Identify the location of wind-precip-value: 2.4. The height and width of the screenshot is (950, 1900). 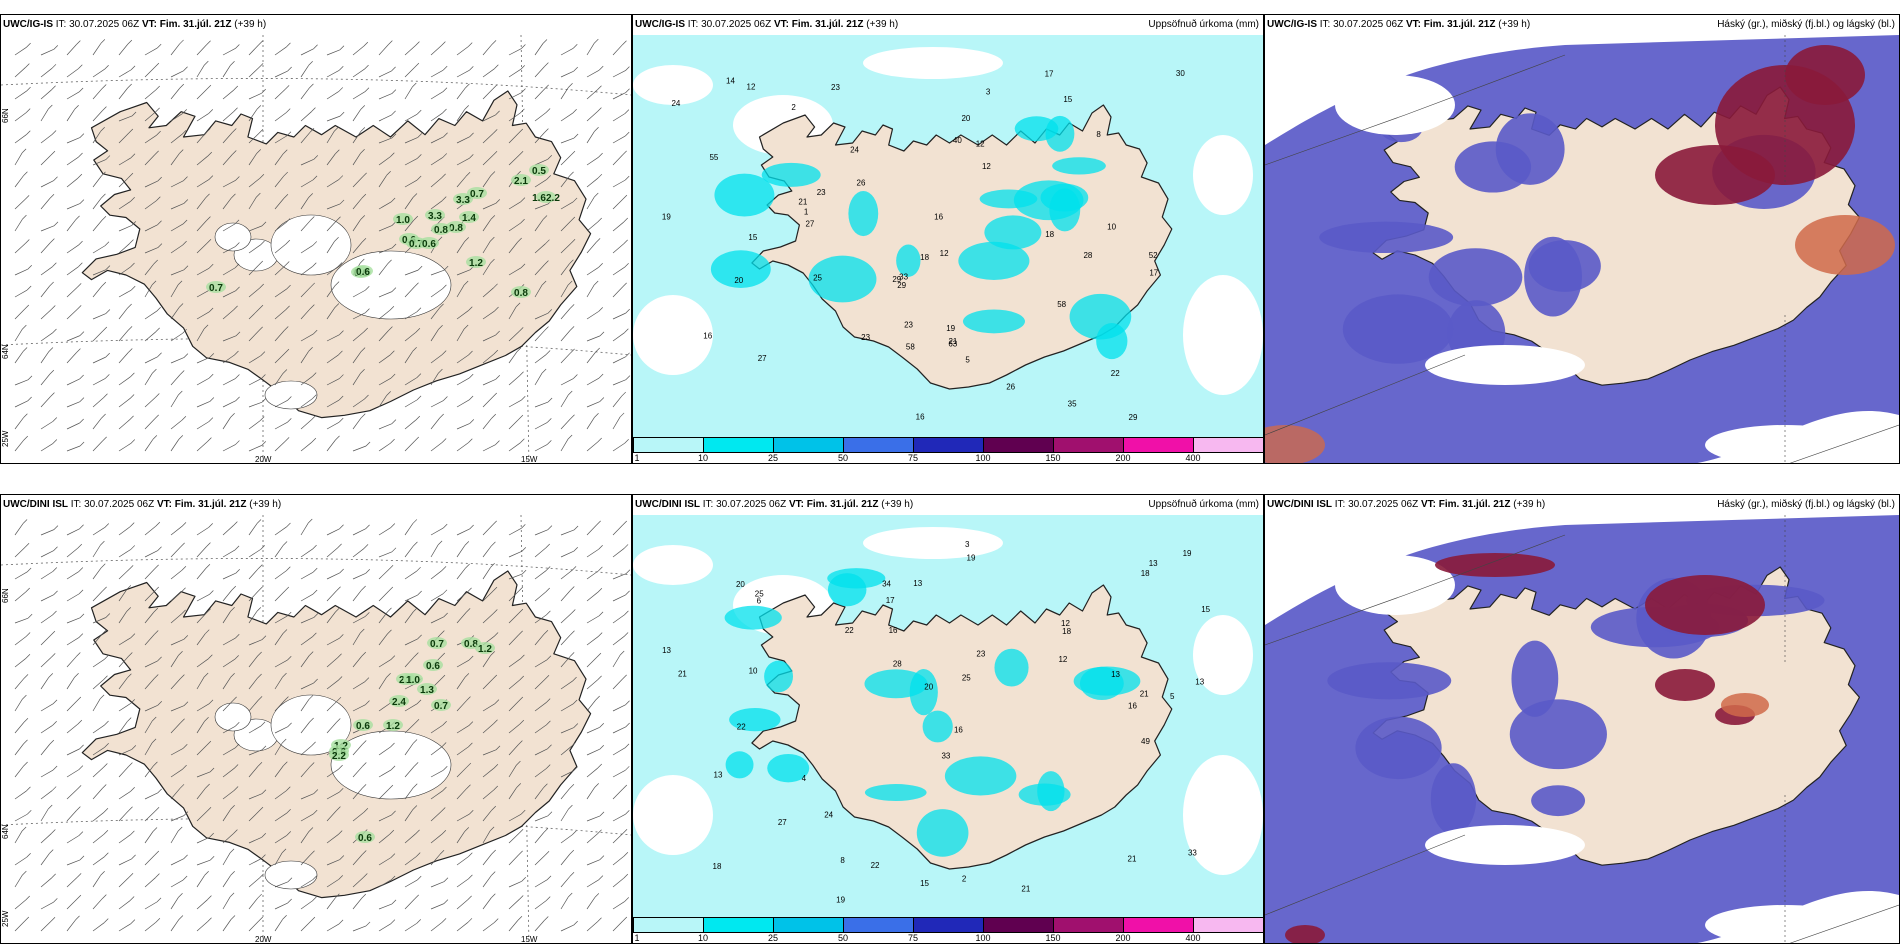
(399, 702).